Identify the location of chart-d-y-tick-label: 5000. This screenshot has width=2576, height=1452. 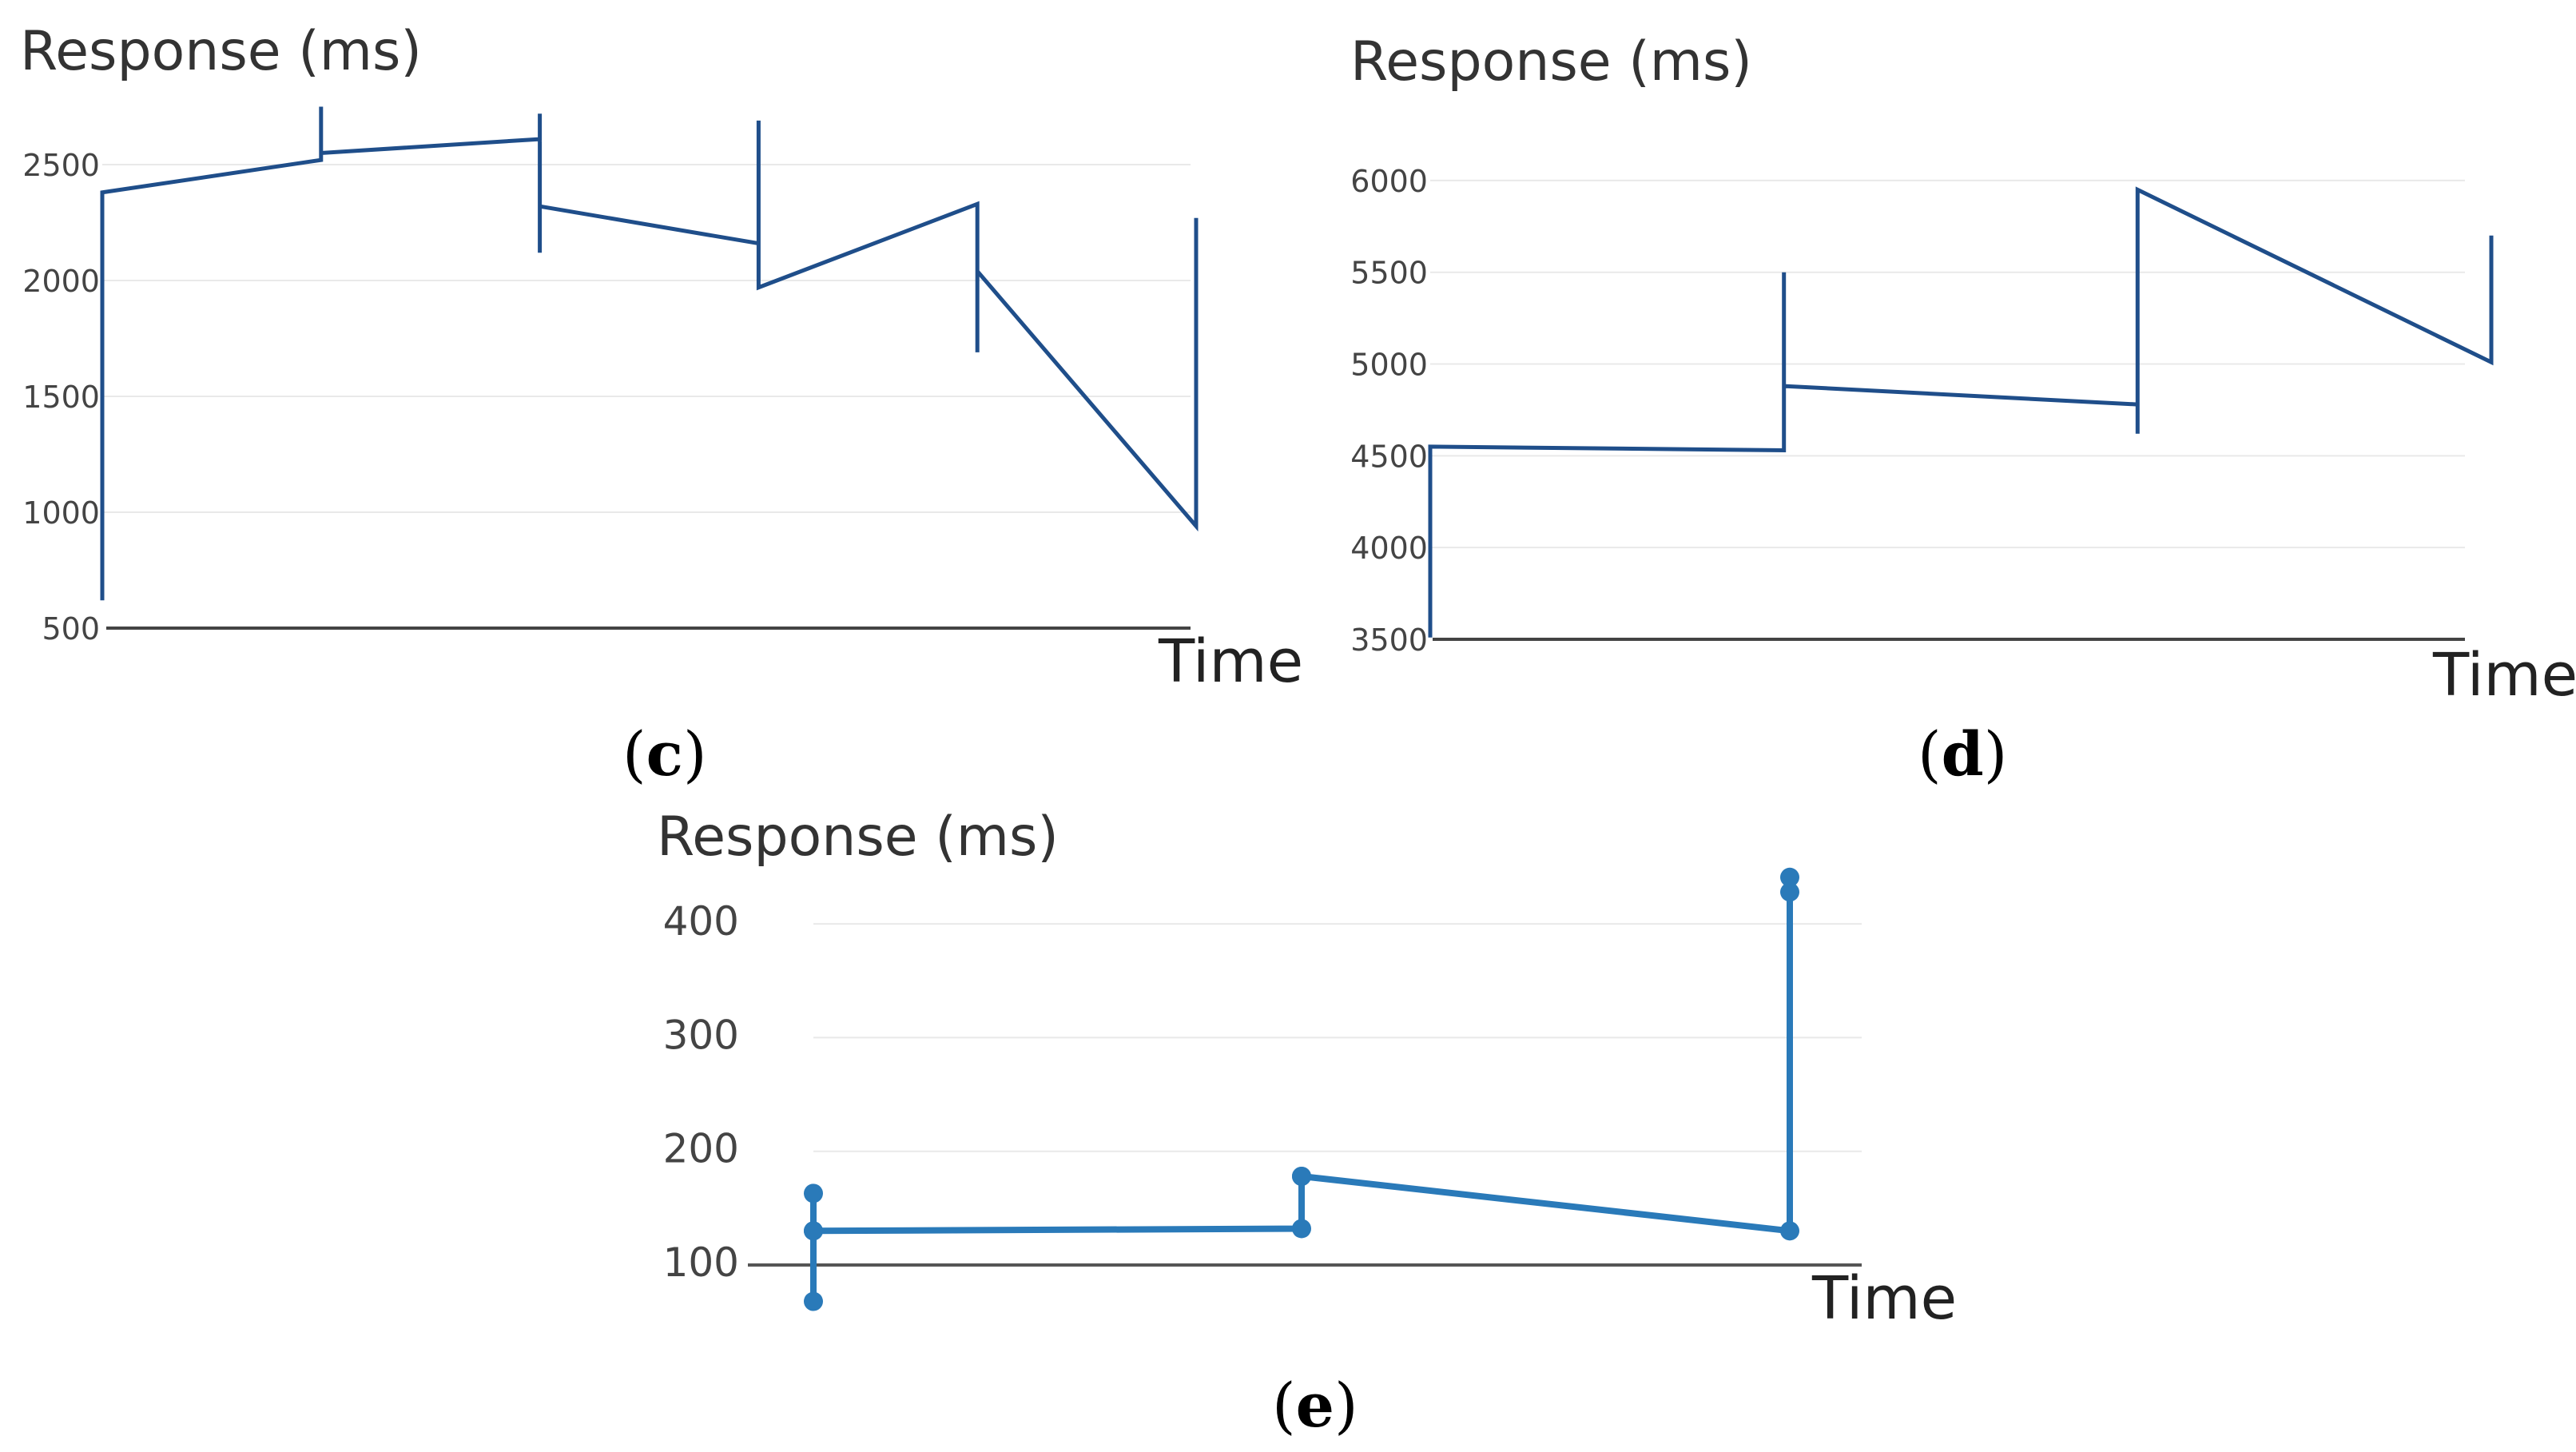
(1389, 365).